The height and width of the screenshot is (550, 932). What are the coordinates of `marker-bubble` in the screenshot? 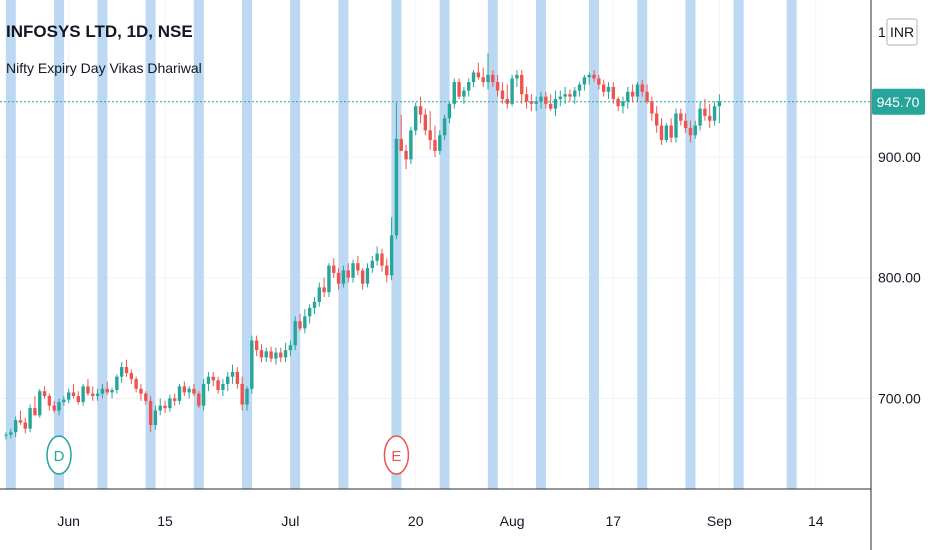 It's located at (396, 455).